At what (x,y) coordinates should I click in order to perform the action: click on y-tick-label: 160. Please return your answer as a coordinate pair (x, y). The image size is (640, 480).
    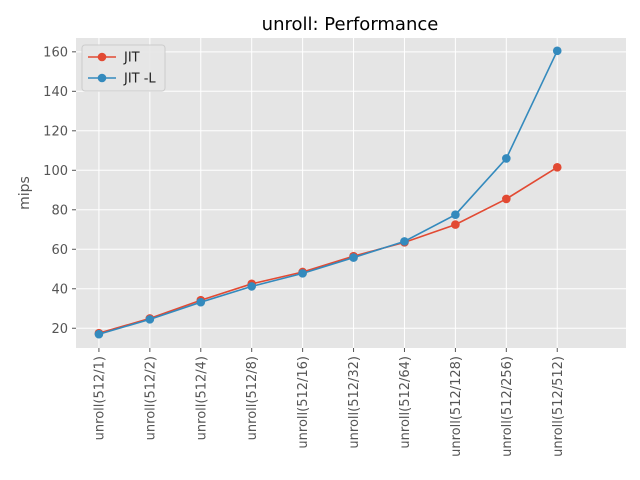
    Looking at the image, I should click on (55, 52).